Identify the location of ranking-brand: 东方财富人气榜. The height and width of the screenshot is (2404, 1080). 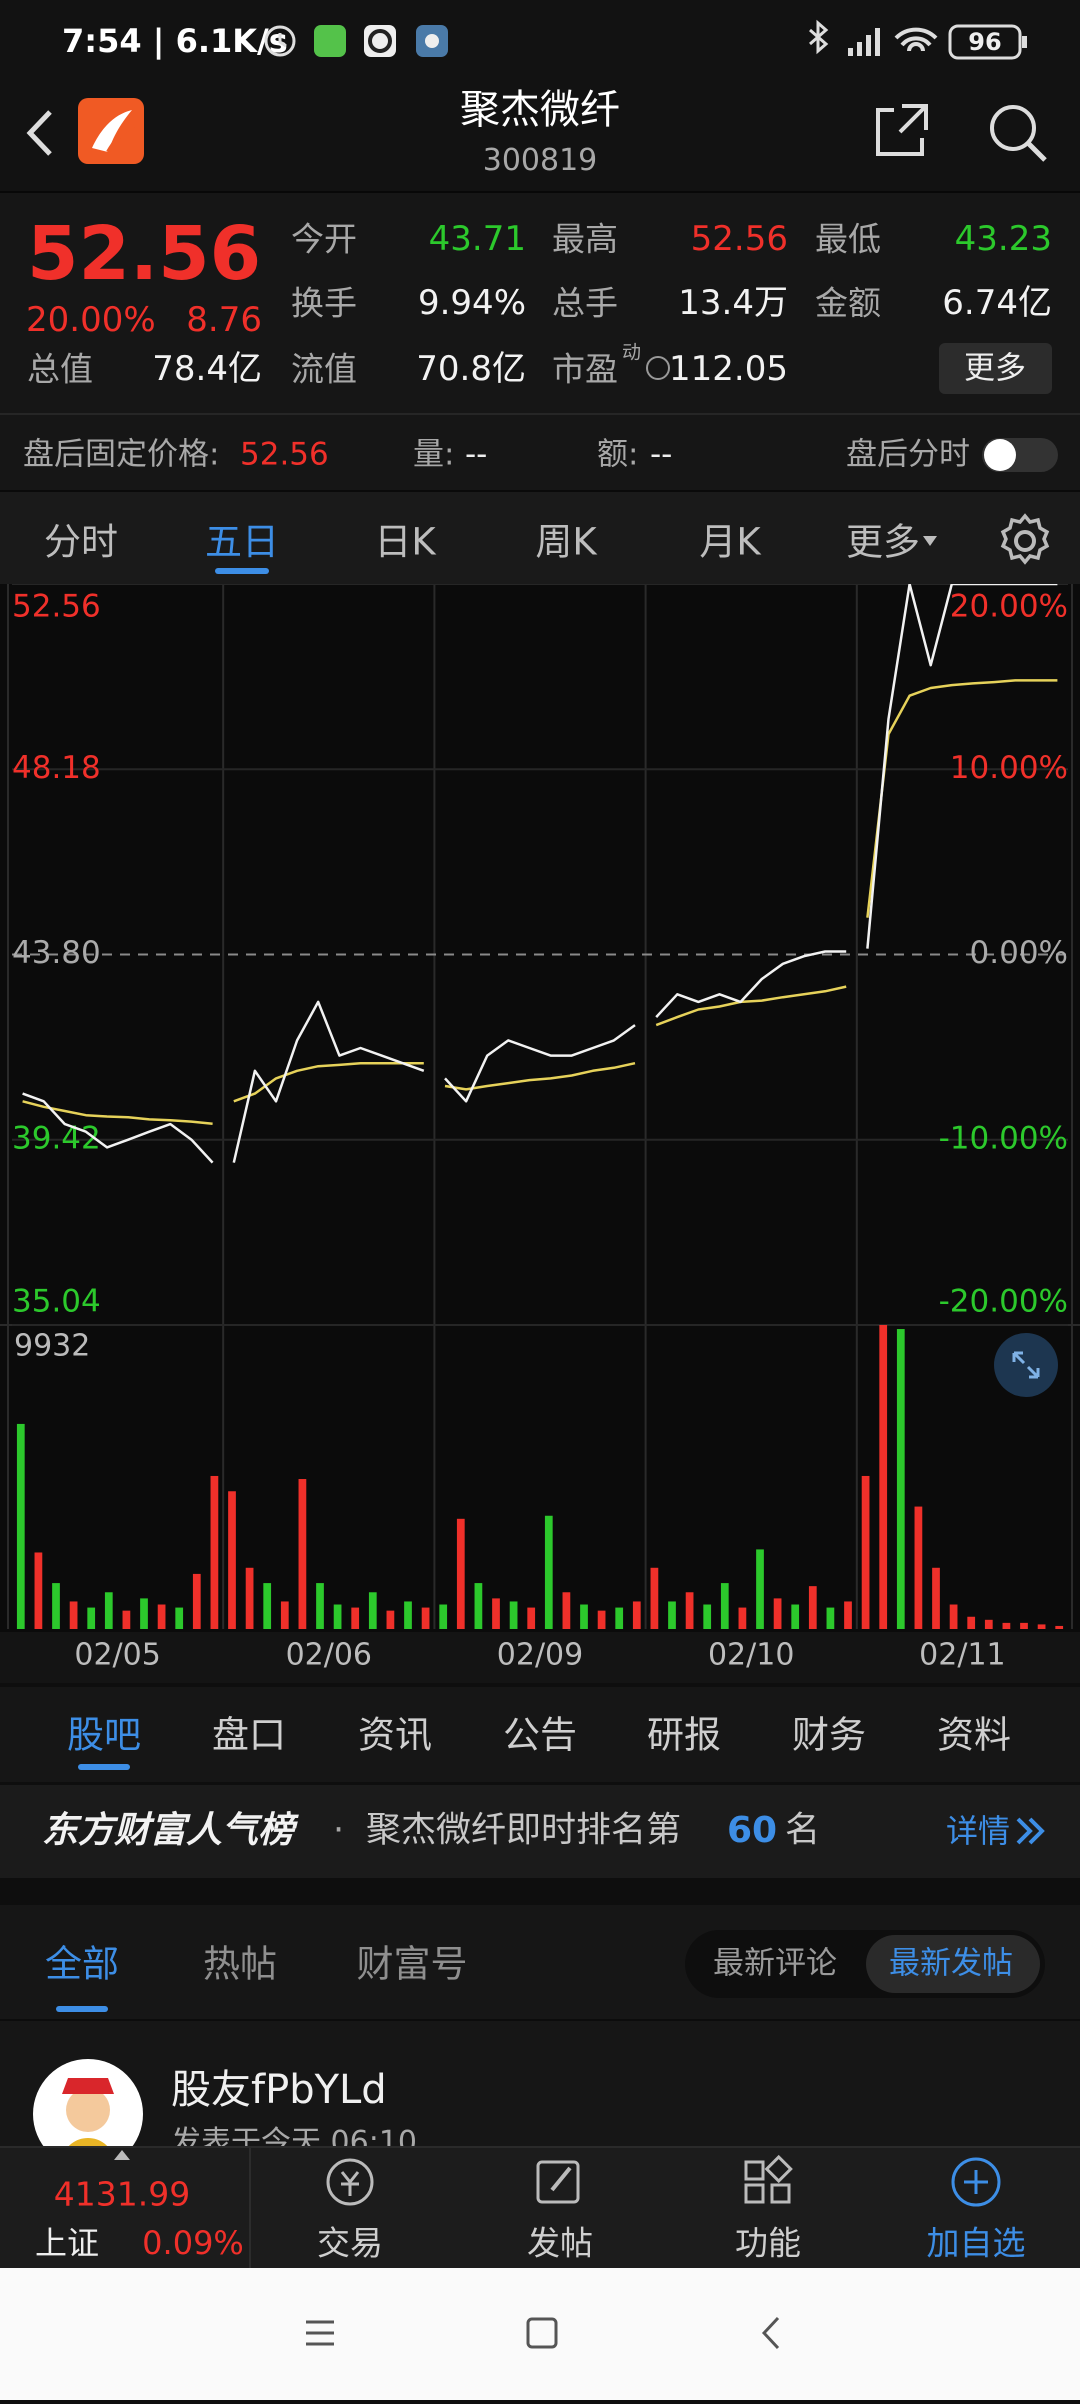
(168, 1830).